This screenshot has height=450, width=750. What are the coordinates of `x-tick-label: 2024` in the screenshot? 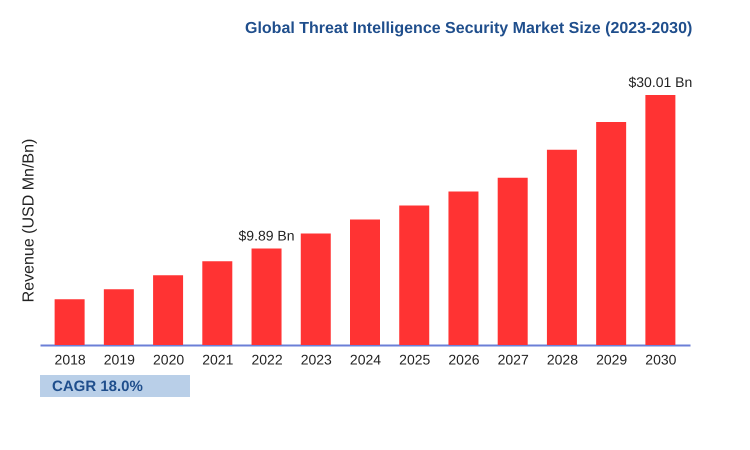 It's located at (366, 360).